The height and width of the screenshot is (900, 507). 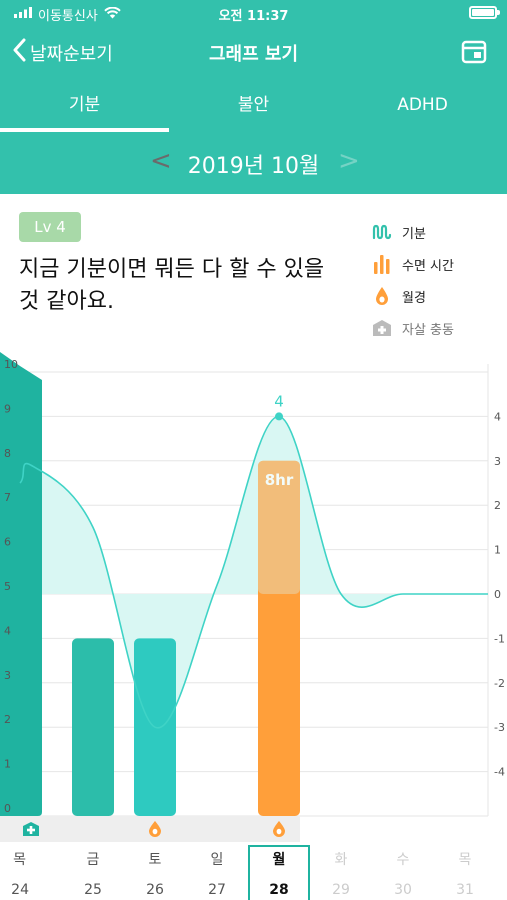 I want to click on carrier: 이동통신사, so click(x=67, y=14).